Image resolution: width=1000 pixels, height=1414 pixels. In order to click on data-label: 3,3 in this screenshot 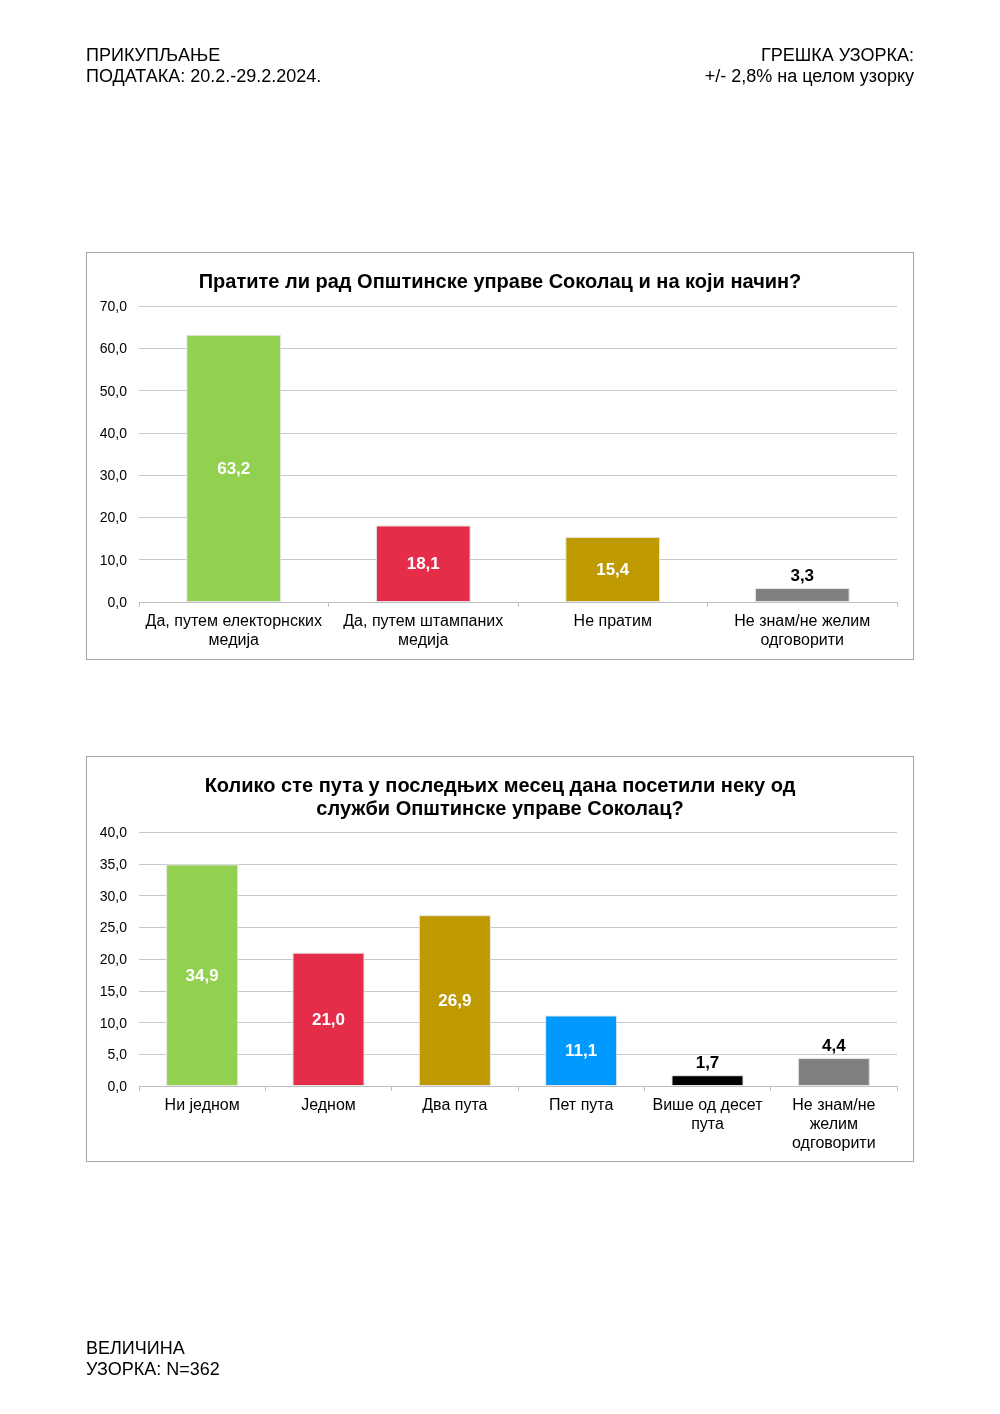, I will do `click(802, 576)`.